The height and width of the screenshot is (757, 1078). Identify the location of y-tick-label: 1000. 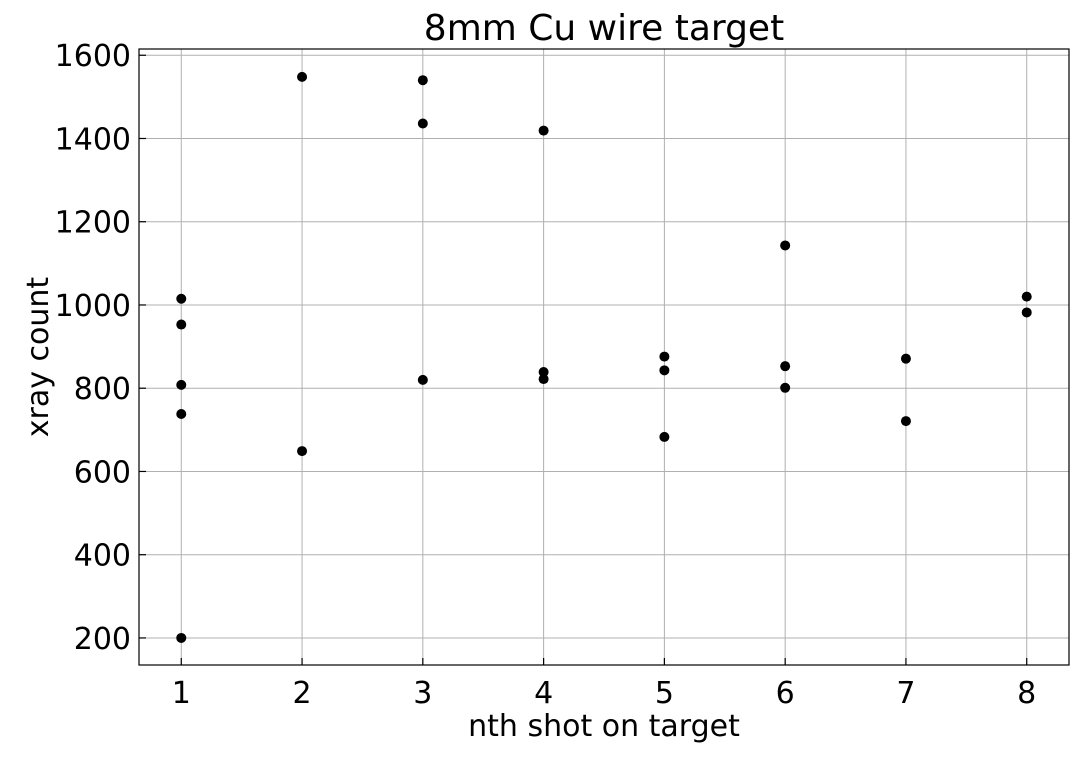
(93, 306).